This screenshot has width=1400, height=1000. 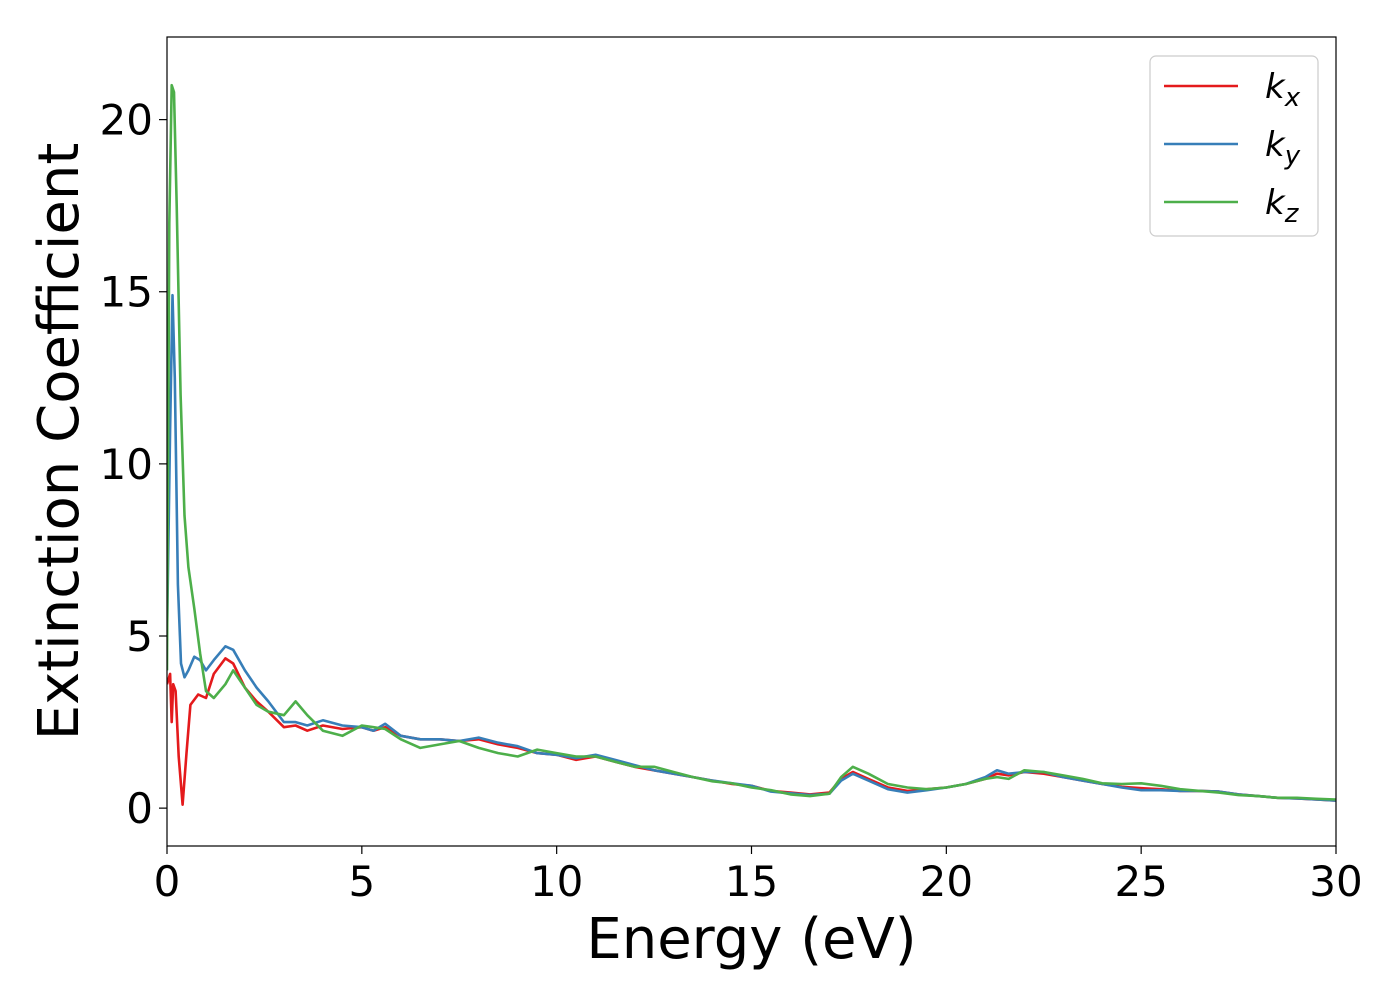 I want to click on series-line-kx, so click(x=751, y=732).